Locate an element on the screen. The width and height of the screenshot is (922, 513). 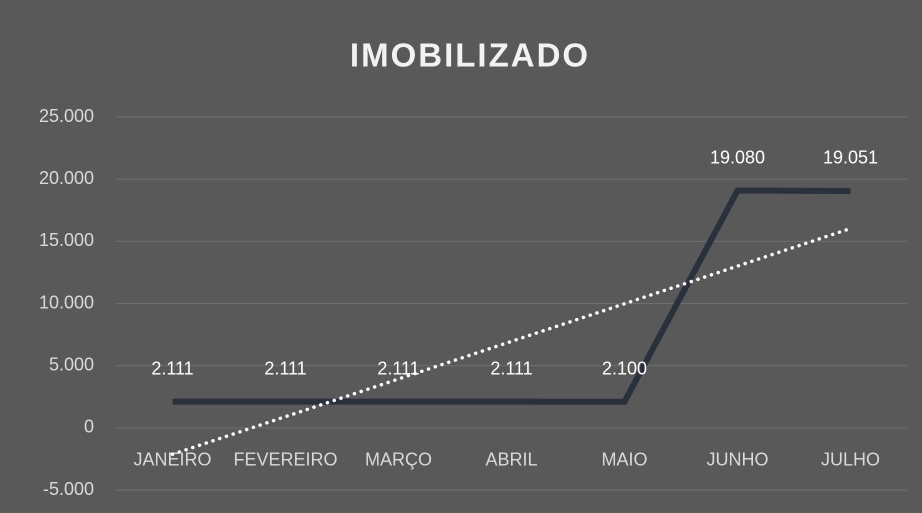
y-tick-label: -5.000 is located at coordinates (68, 489).